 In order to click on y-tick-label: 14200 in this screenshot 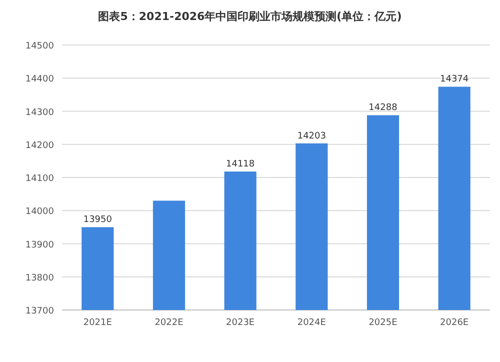, I will do `click(39, 145)`.